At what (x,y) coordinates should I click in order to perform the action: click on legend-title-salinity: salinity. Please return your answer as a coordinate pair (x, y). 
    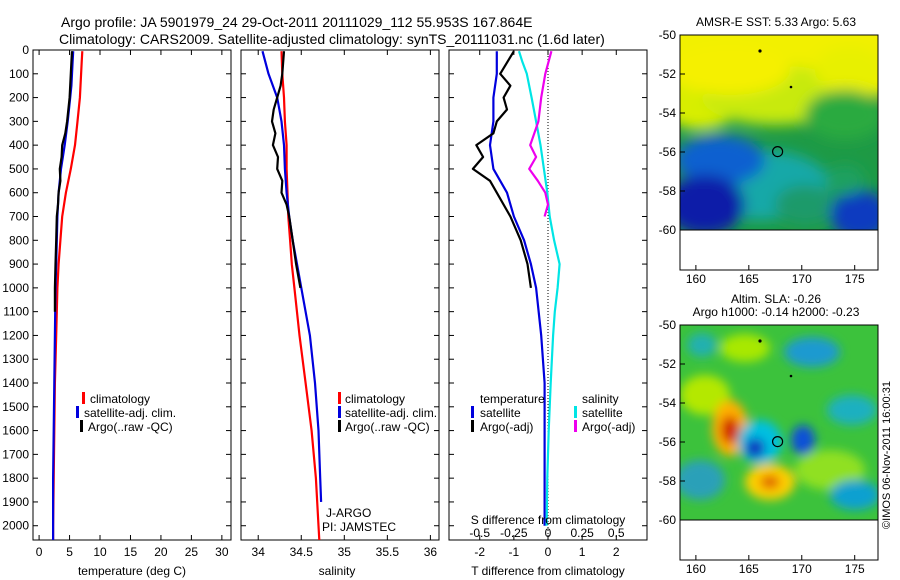
    Looking at the image, I should click on (600, 399).